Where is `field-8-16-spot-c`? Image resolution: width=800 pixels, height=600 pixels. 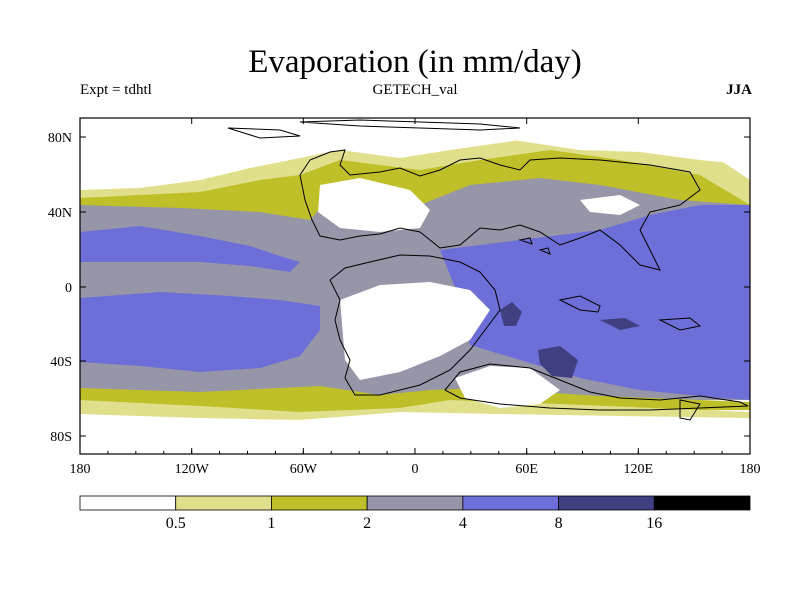
field-8-16-spot-c is located at coordinates (620, 324).